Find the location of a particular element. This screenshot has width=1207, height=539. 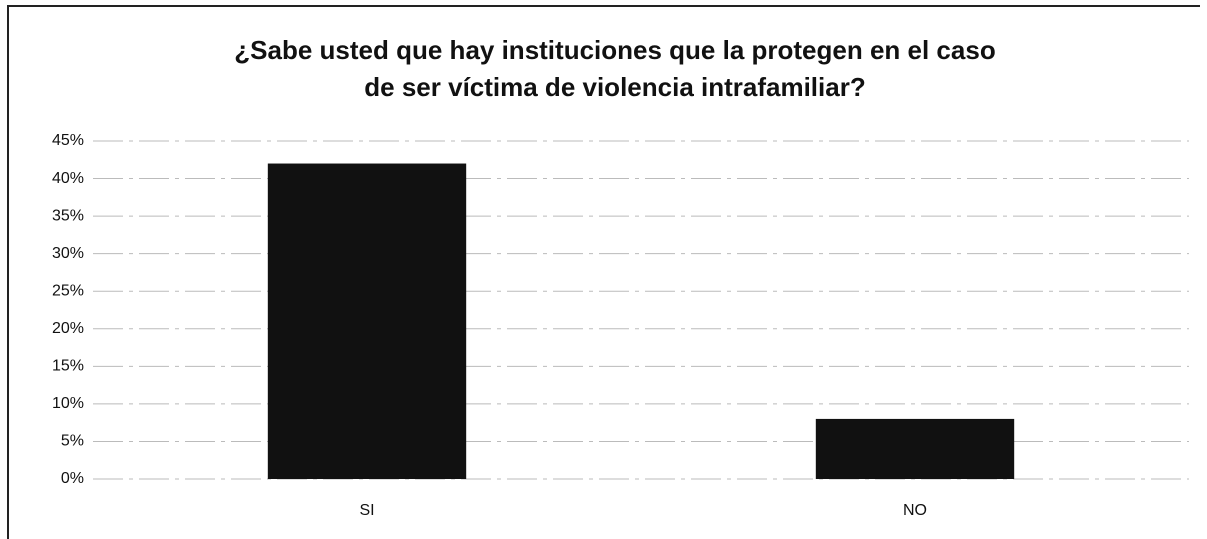

x-tick-label: SI is located at coordinates (366, 510).